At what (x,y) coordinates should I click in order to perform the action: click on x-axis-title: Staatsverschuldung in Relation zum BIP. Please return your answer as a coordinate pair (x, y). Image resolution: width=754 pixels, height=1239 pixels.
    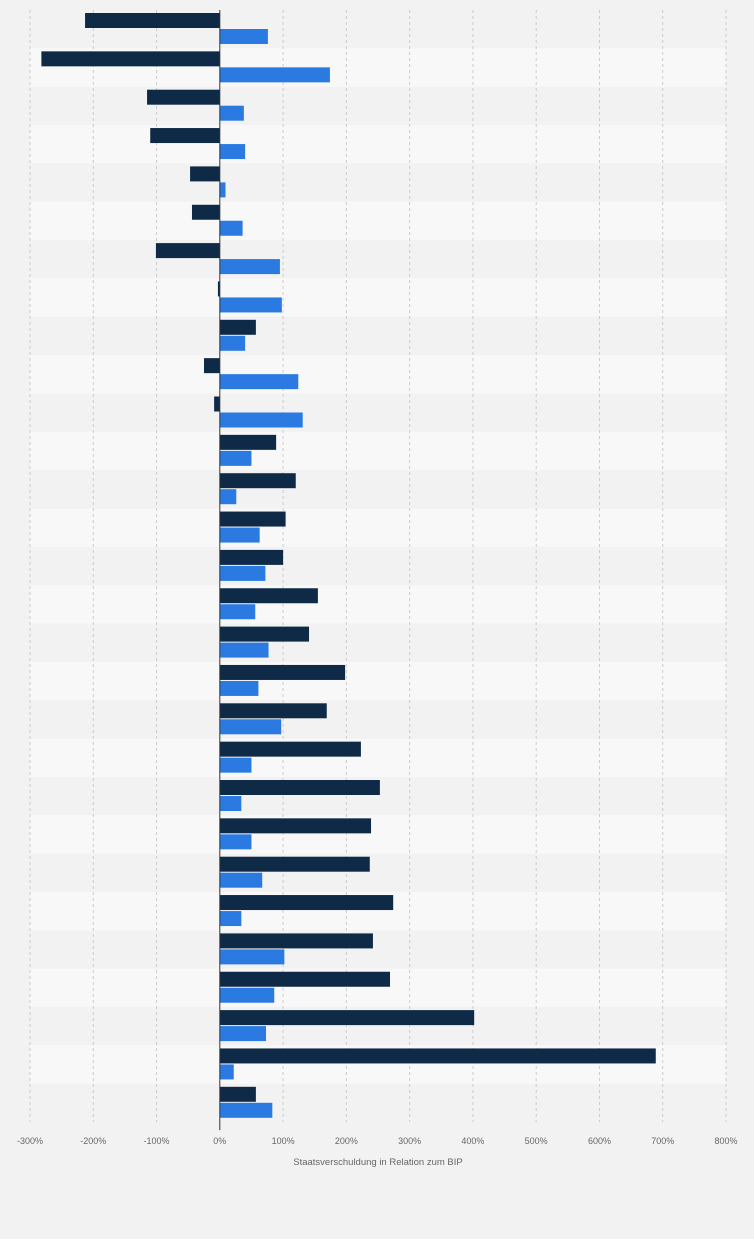
    Looking at the image, I should click on (378, 1162).